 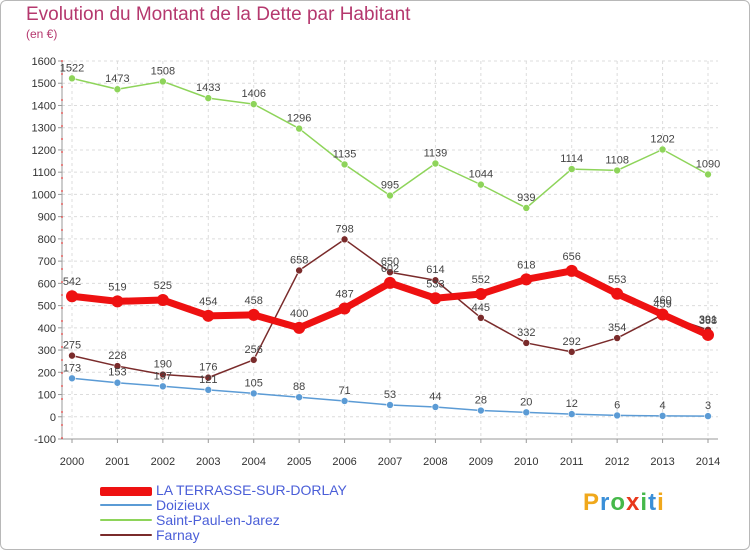 What do you see at coordinates (117, 287) in the screenshot?
I see `data-label: 519` at bounding box center [117, 287].